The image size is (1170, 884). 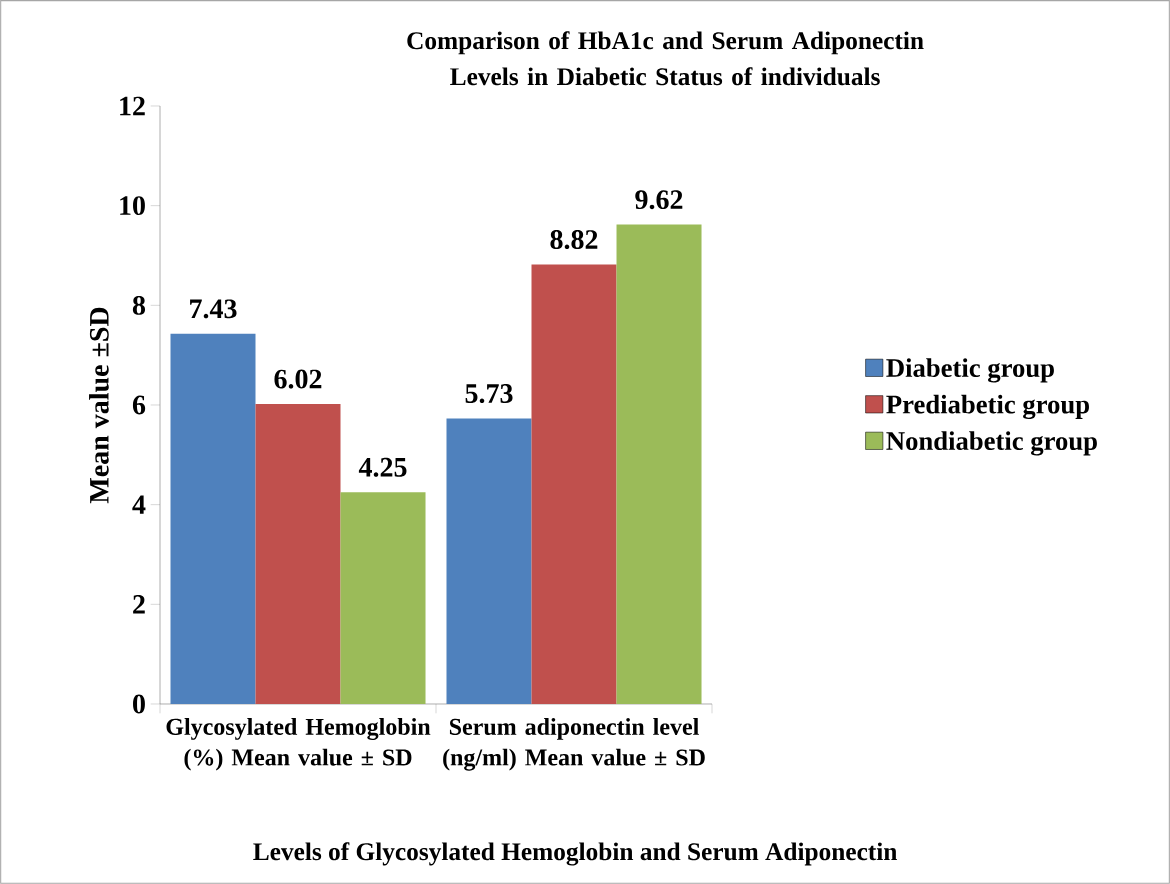 What do you see at coordinates (99, 405) in the screenshot?
I see `y-axis-title: Mean value ±SD` at bounding box center [99, 405].